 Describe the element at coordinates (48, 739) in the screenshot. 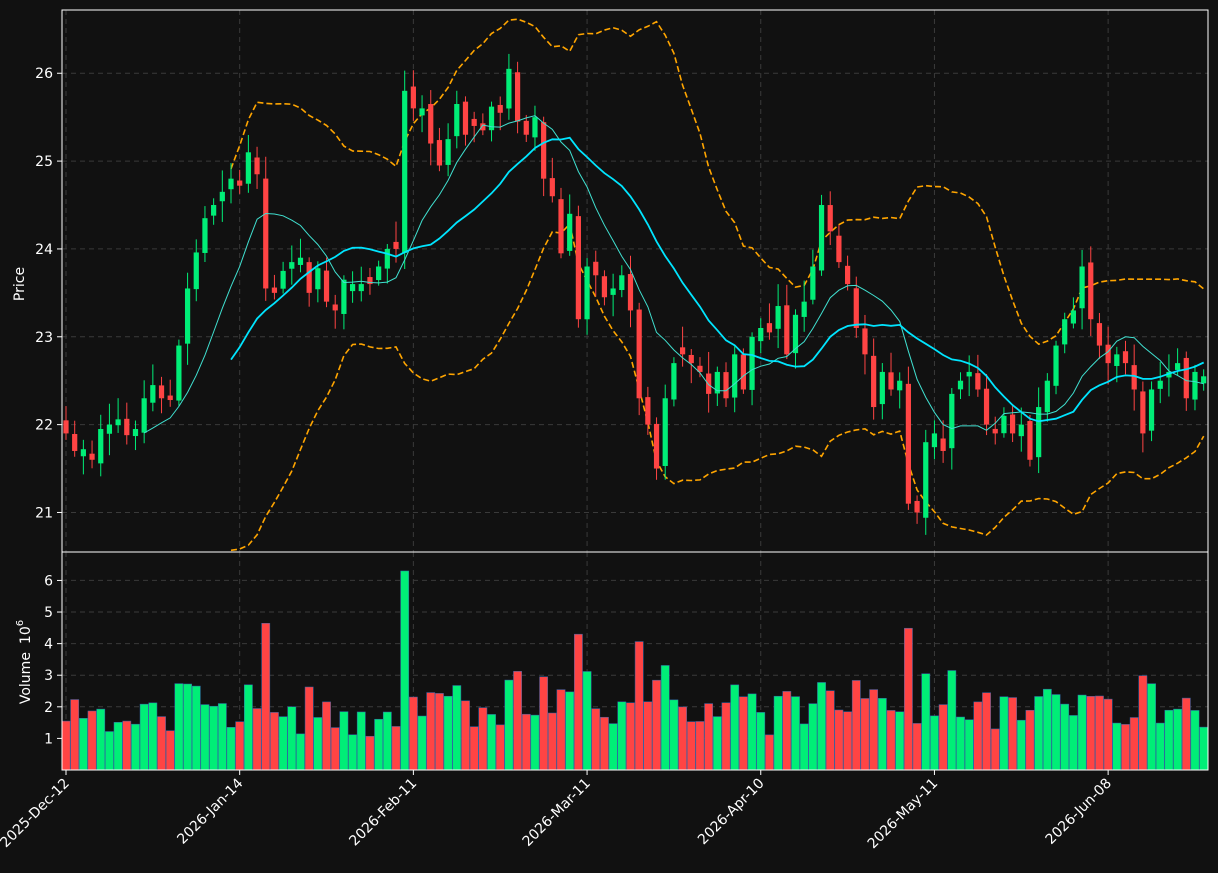

I see `volume-tick-label: 1` at that location.